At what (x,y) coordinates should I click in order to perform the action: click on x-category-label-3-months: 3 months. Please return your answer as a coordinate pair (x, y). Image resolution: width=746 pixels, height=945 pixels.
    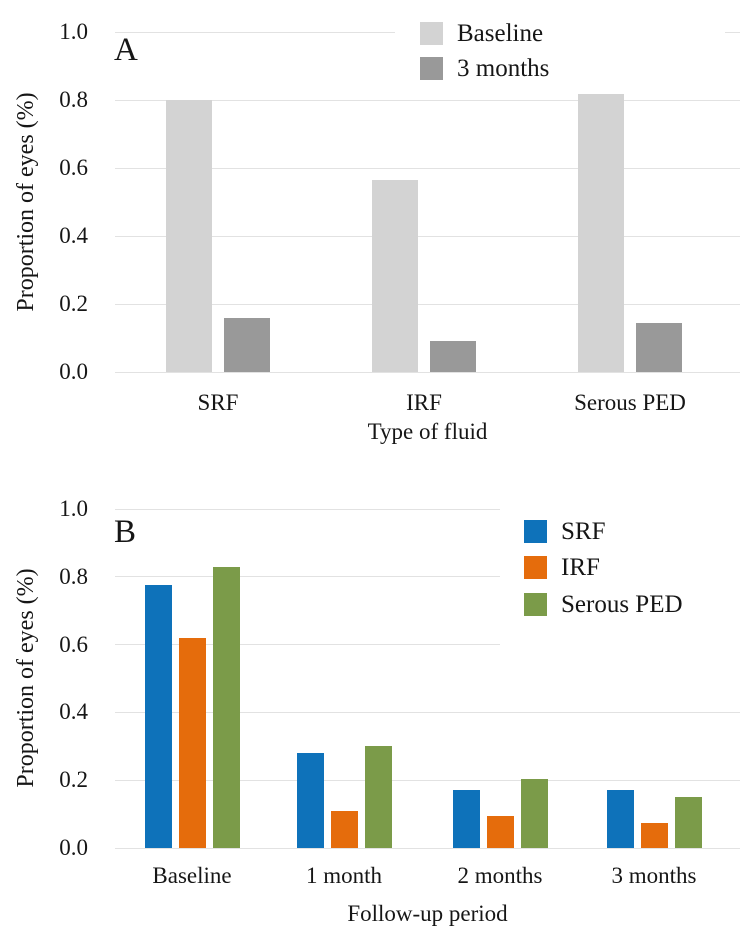
    Looking at the image, I should click on (654, 875).